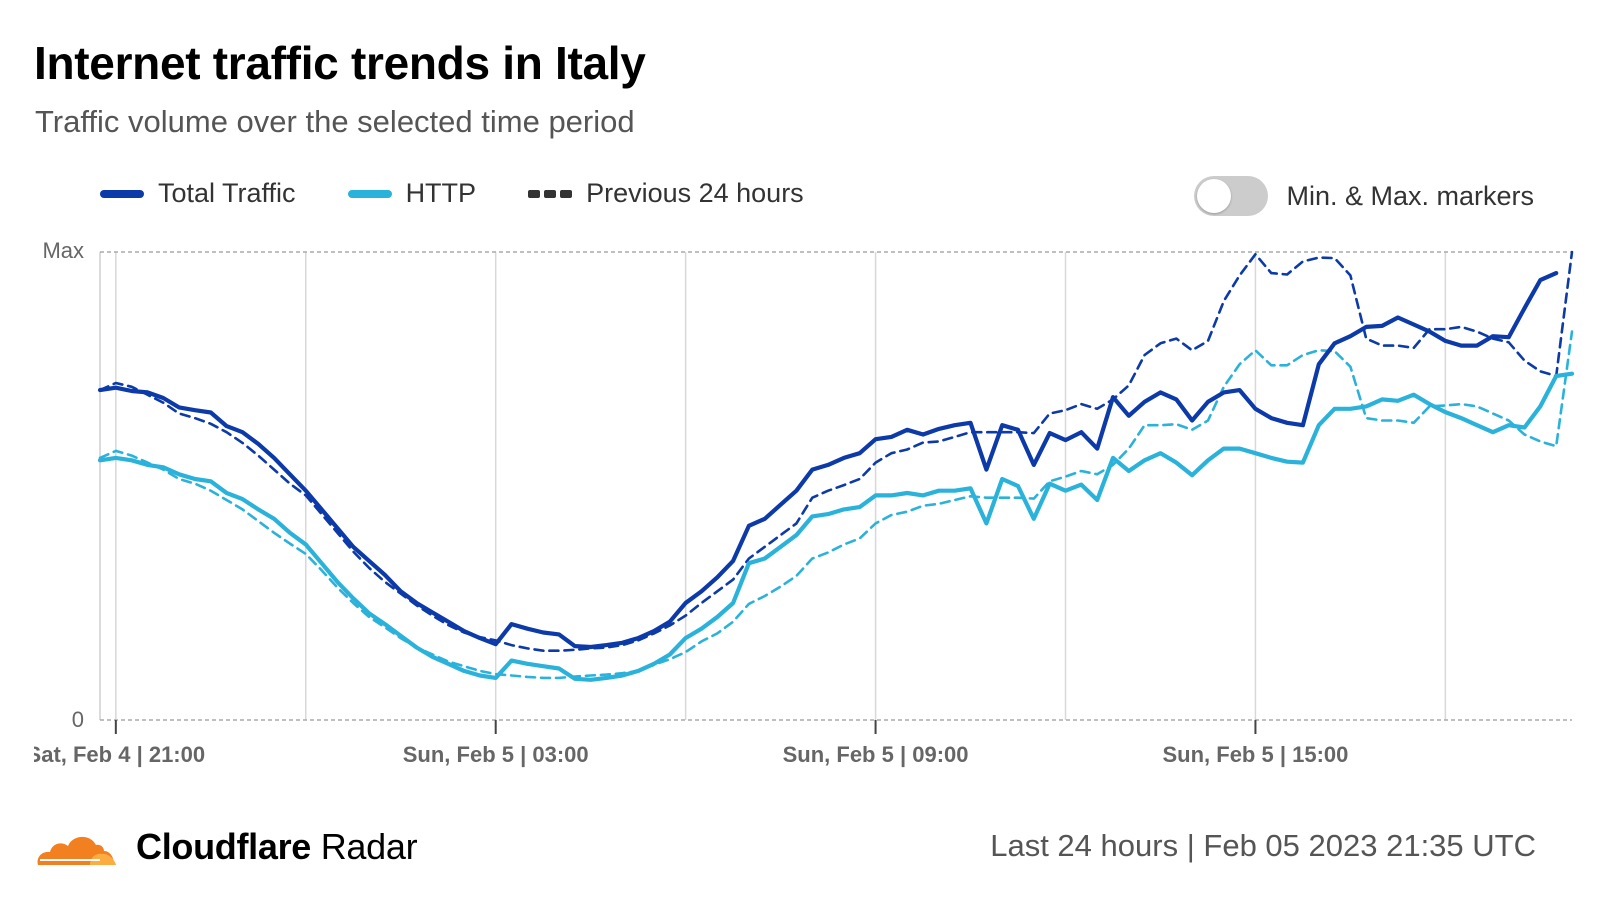 Image resolution: width=1600 pixels, height=900 pixels. Describe the element at coordinates (340, 63) in the screenshot. I see `chart-title: Internet traffic trends in Italy` at that location.